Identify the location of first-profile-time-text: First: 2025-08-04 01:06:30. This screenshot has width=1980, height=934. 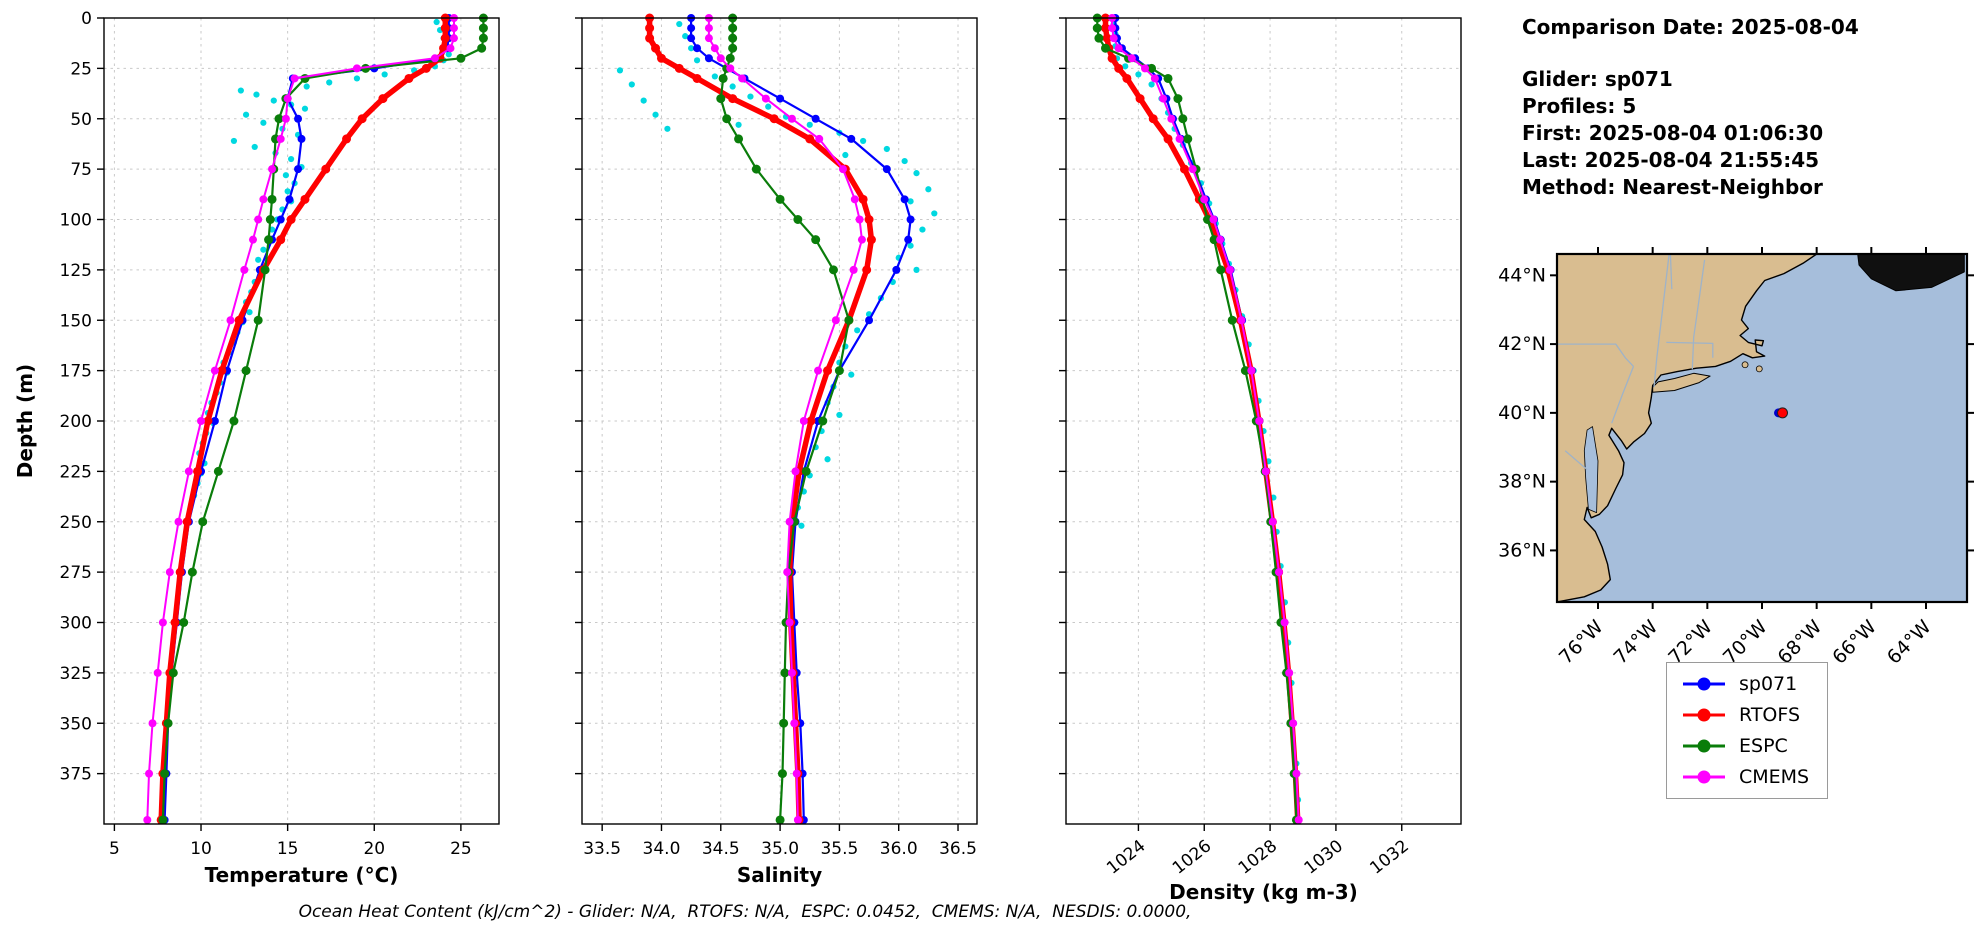
(1673, 133).